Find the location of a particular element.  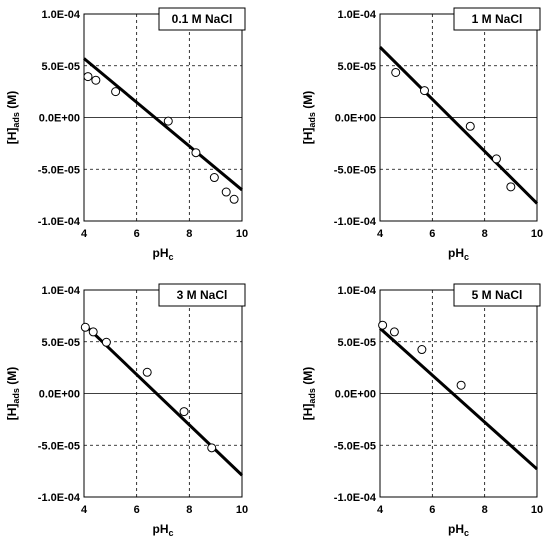

chart-title: 0.1 M NaCl is located at coordinates (202, 19).